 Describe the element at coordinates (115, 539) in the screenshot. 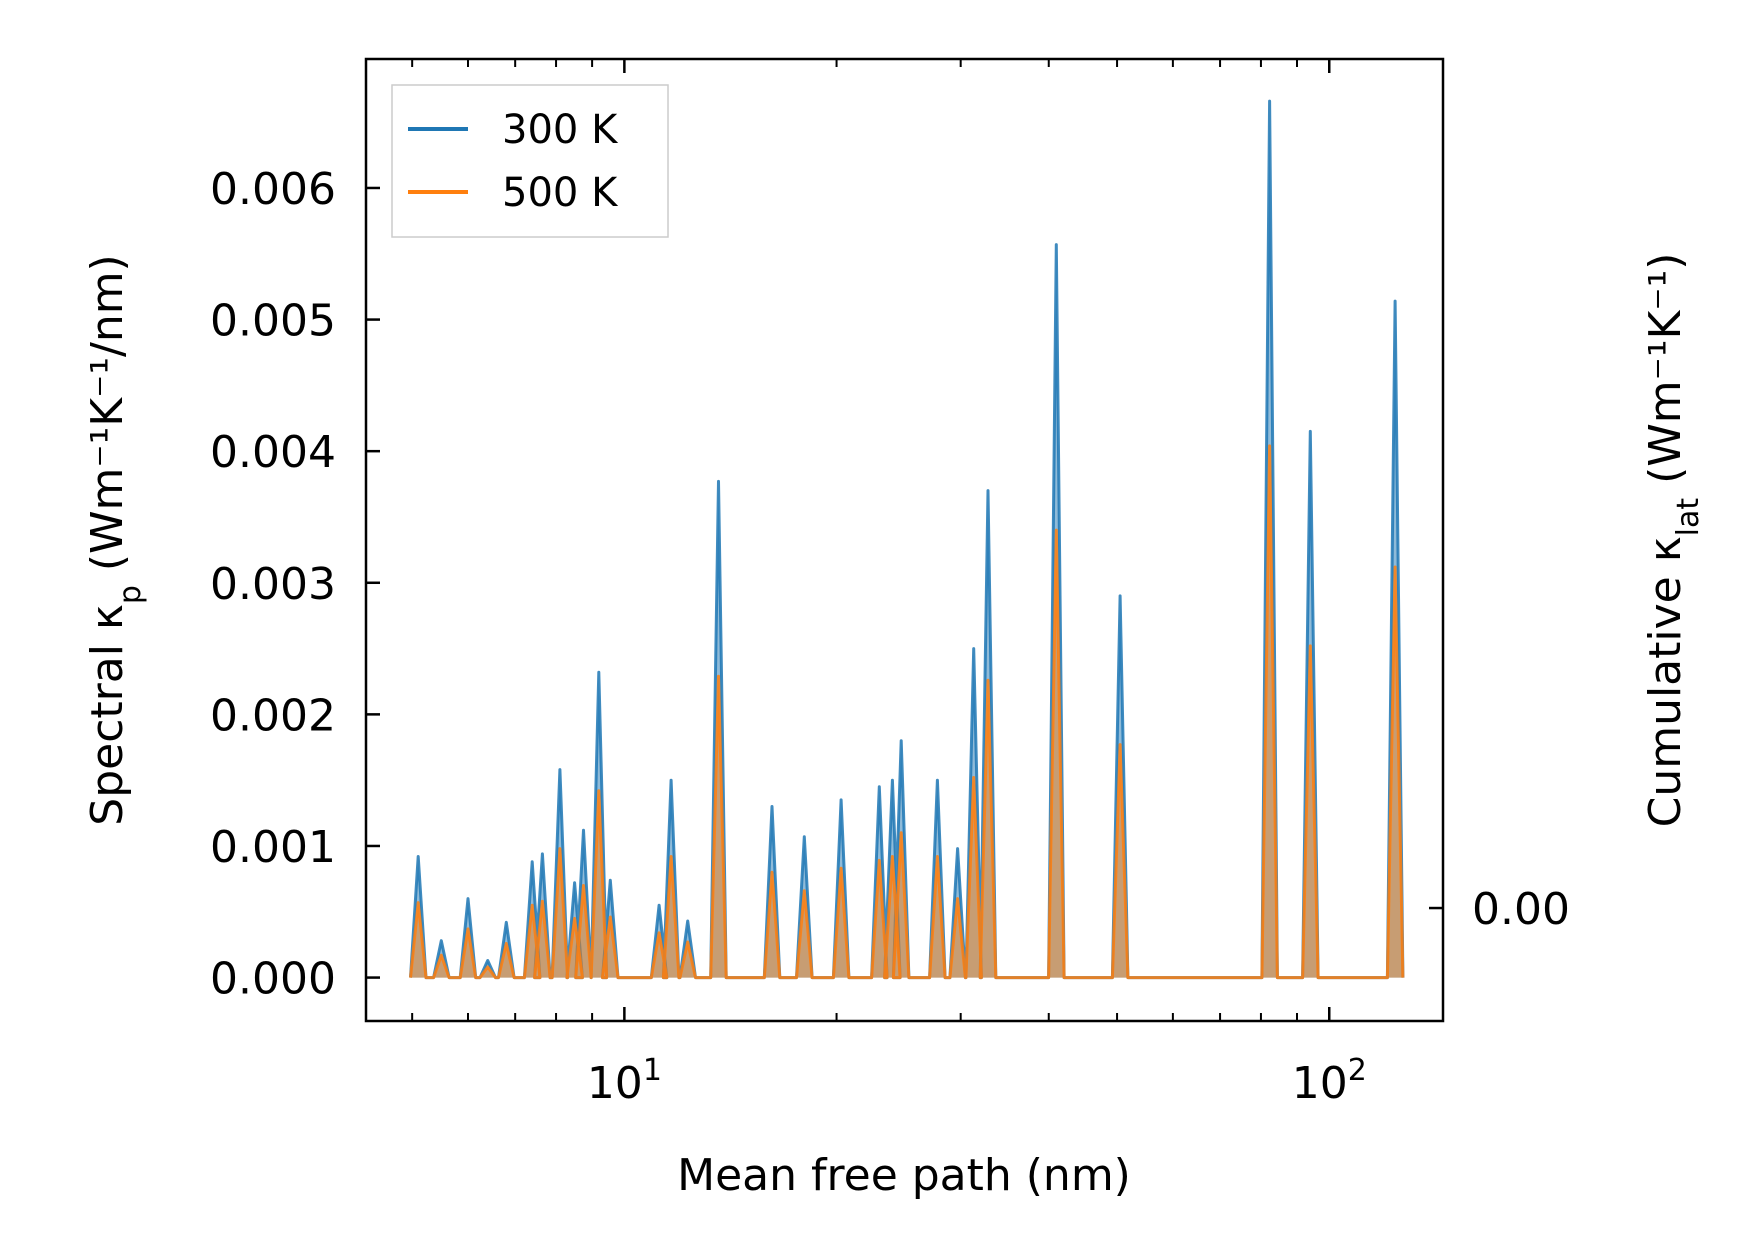

I see `left-y-axis-title: Spectral κp (Wm⁻¹K⁻¹/nm)` at that location.